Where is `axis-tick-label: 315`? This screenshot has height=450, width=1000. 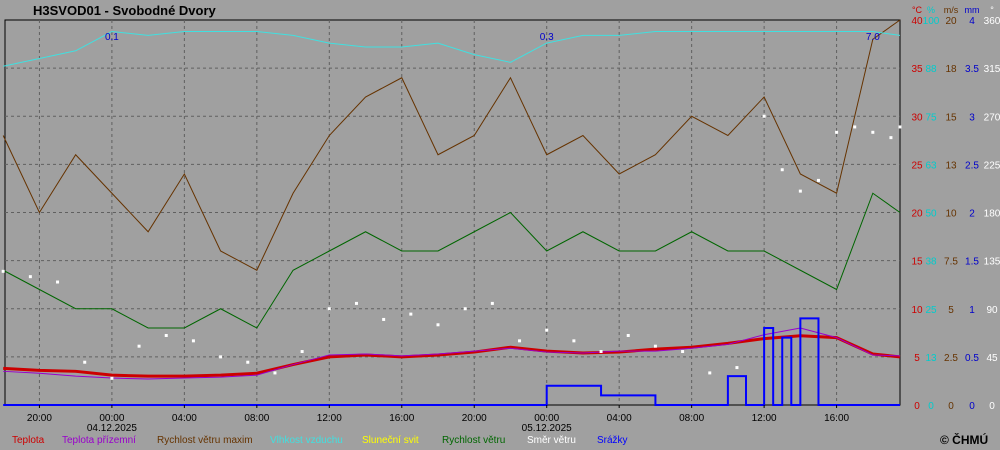 axis-tick-label: 315 is located at coordinates (992, 69).